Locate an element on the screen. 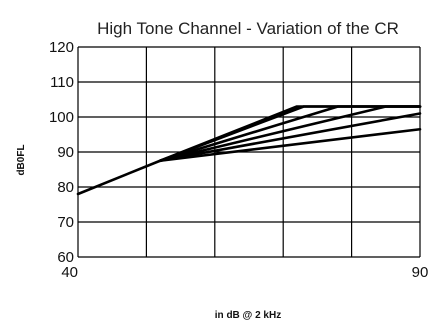  y-tick-label: 80 is located at coordinates (65, 187).